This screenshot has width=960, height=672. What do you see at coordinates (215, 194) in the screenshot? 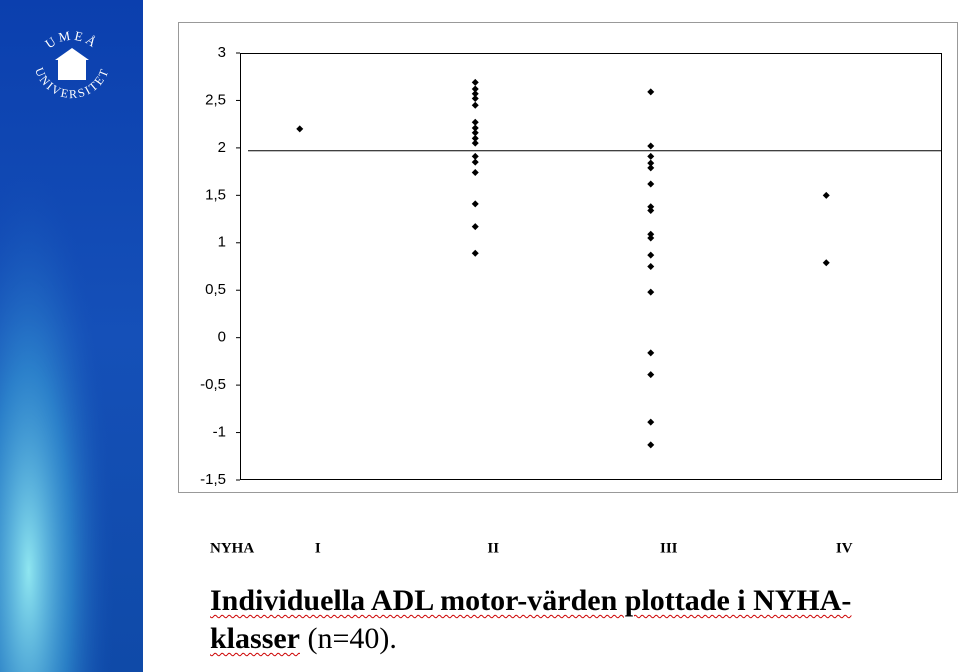
I see `y-tick-label: 1,5` at bounding box center [215, 194].